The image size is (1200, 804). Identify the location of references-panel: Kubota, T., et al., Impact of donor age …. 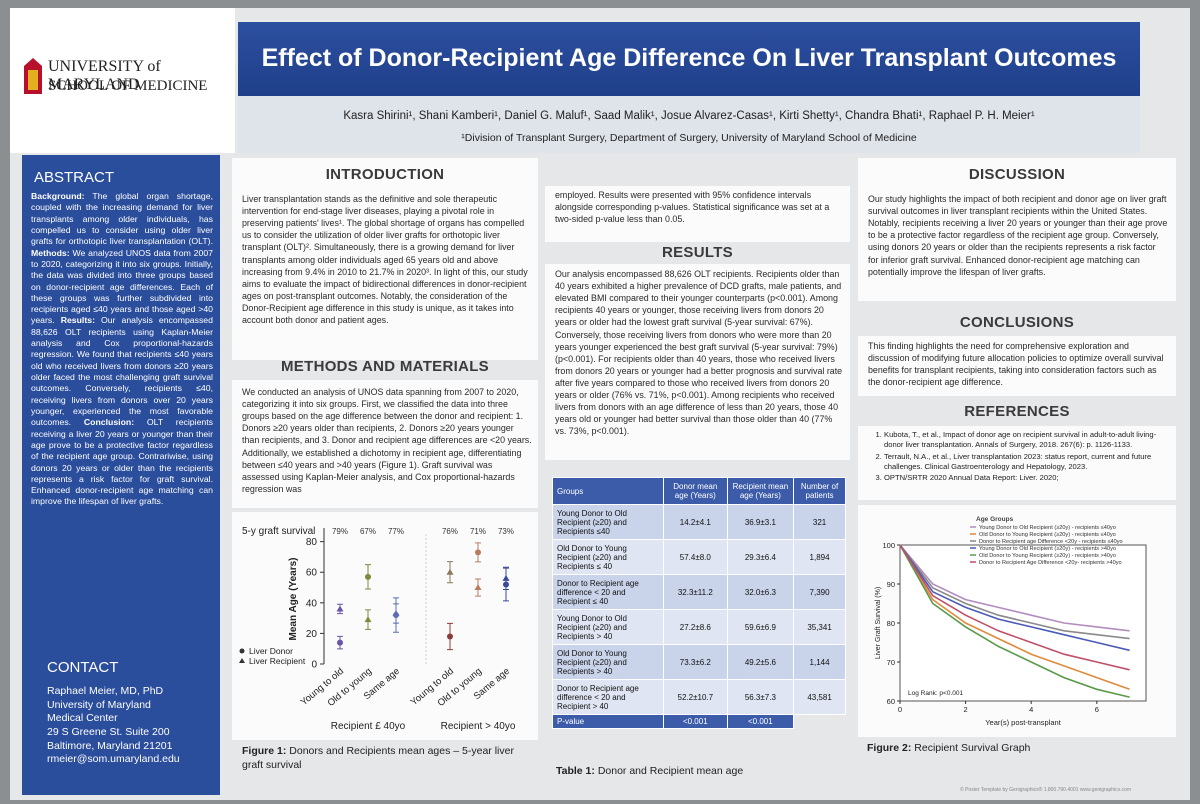
(1017, 463).